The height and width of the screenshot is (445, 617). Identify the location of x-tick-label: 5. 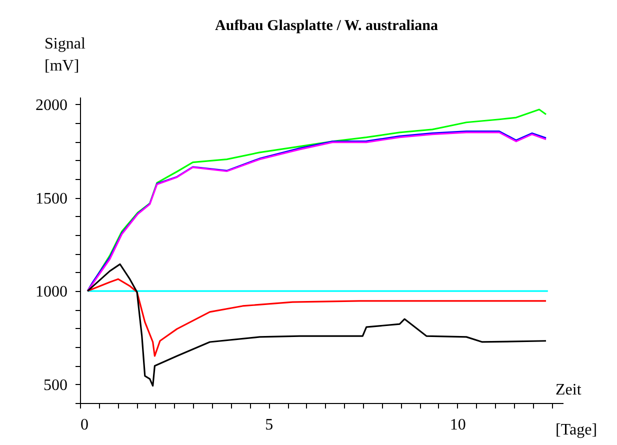
(269, 425).